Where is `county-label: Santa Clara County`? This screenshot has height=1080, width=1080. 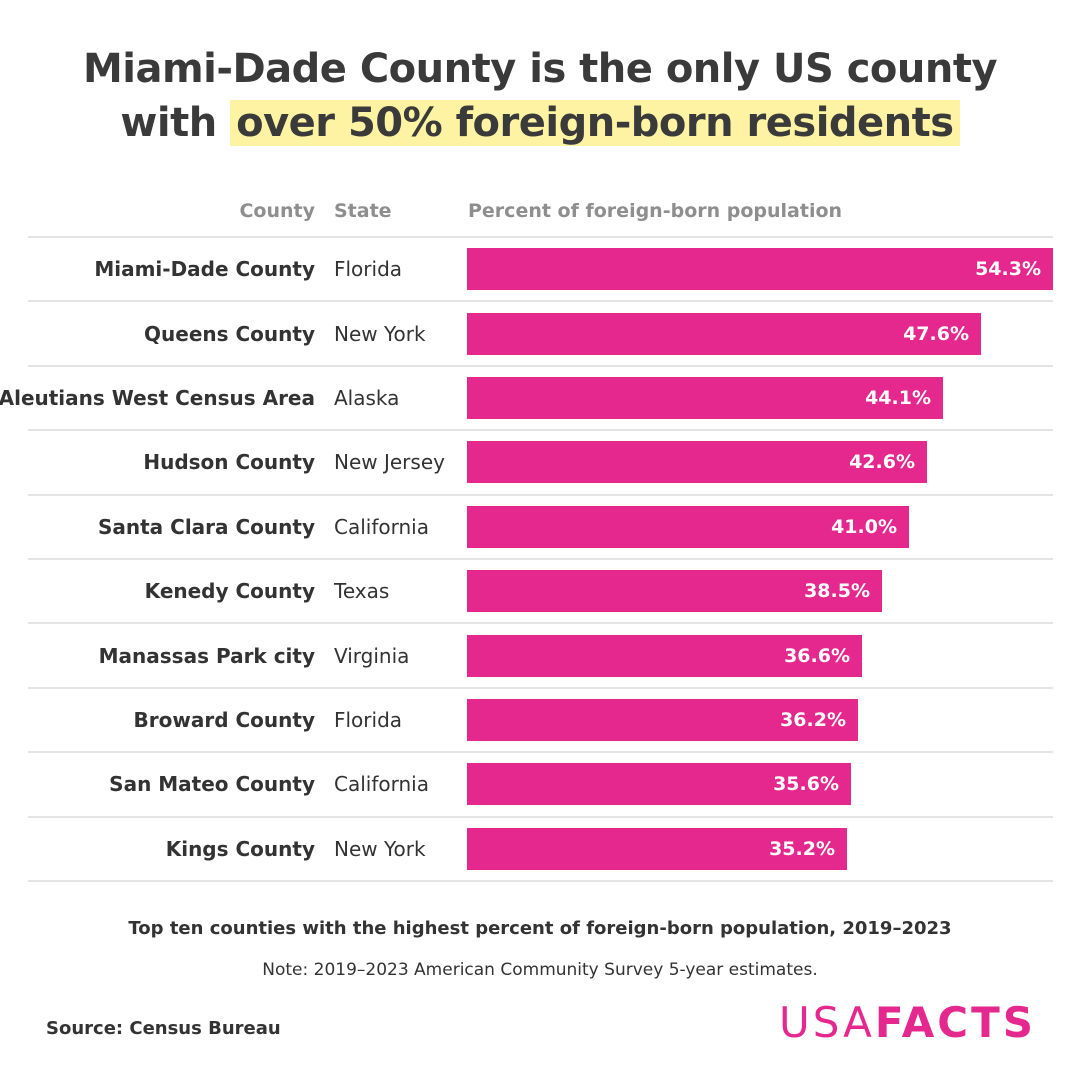
county-label: Santa Clara County is located at coordinates (206, 526).